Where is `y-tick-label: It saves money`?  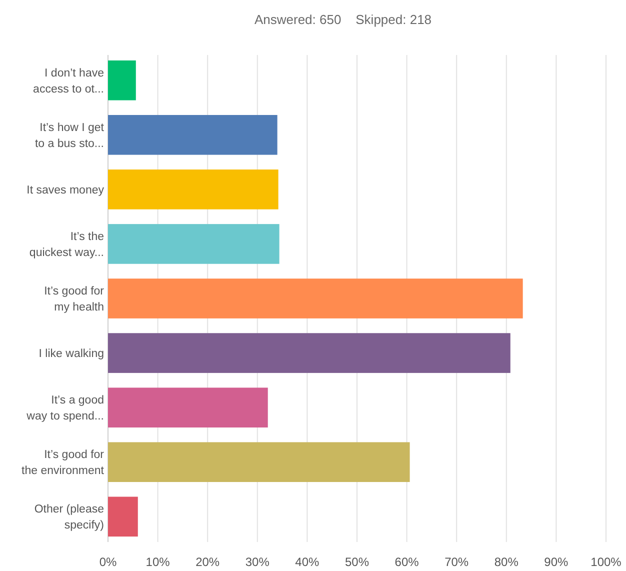
y-tick-label: It saves money is located at coordinates (65, 190).